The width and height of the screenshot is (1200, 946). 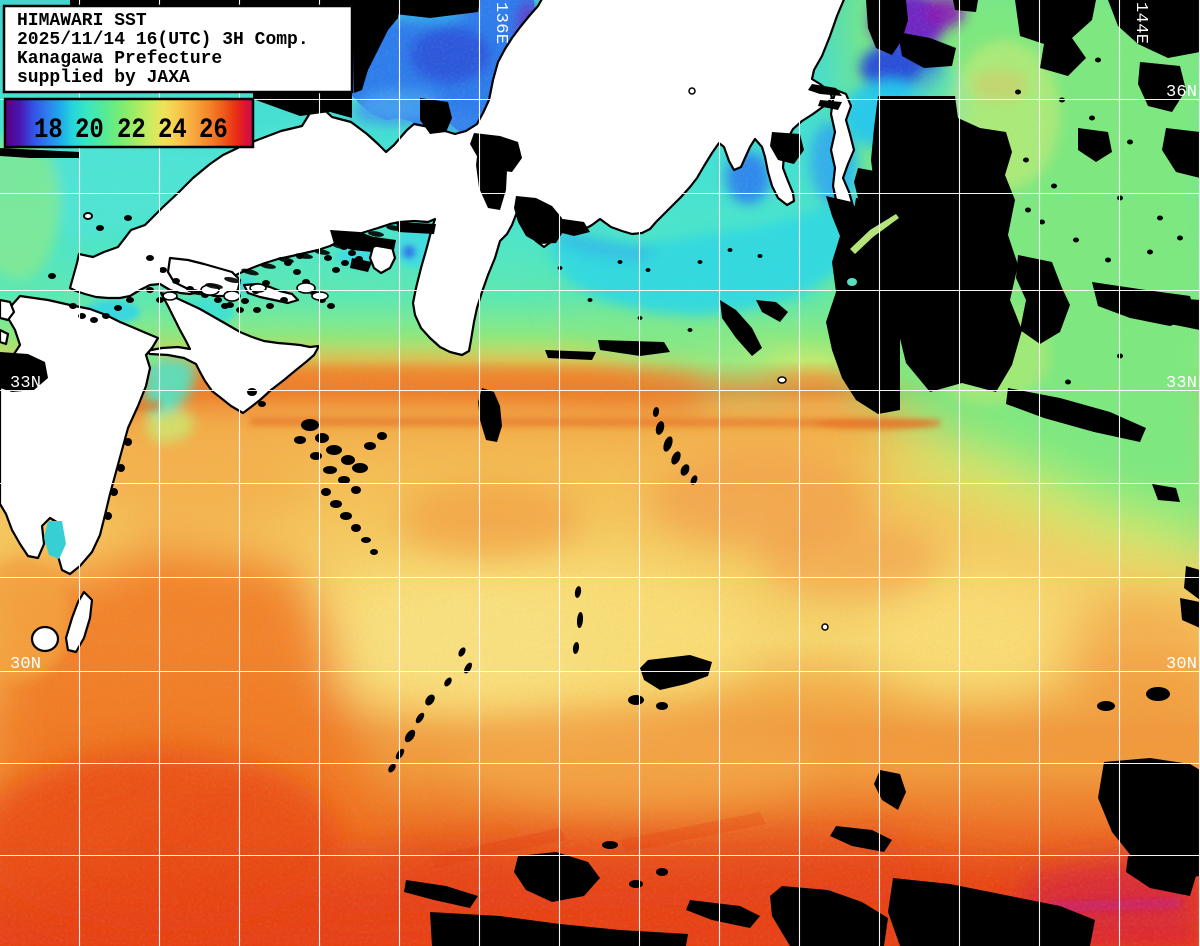 What do you see at coordinates (48, 129) in the screenshot?
I see `svg-text: 18` at bounding box center [48, 129].